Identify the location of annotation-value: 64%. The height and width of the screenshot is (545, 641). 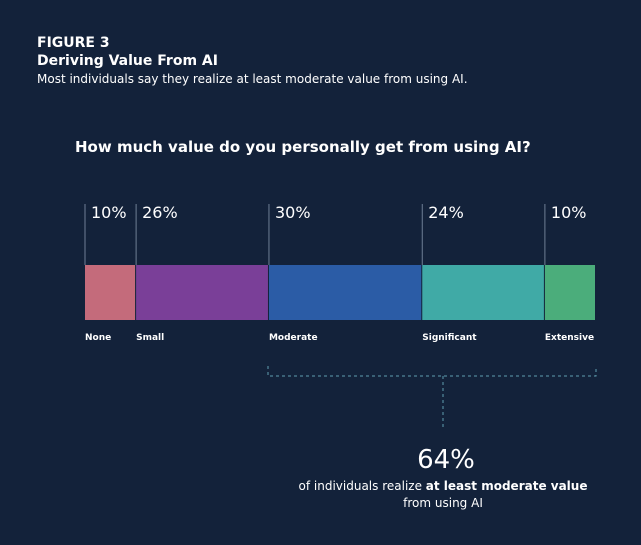
(446, 460).